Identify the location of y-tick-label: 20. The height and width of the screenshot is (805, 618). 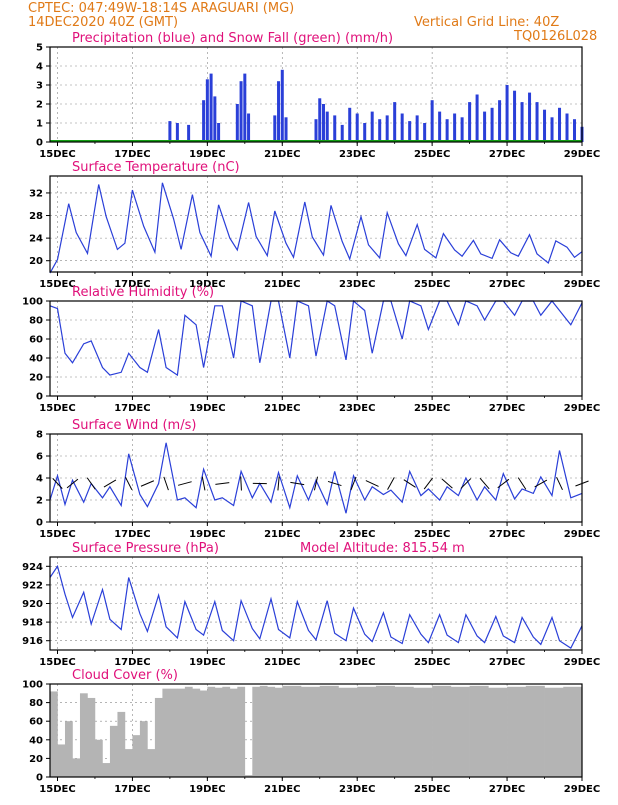
(36, 261).